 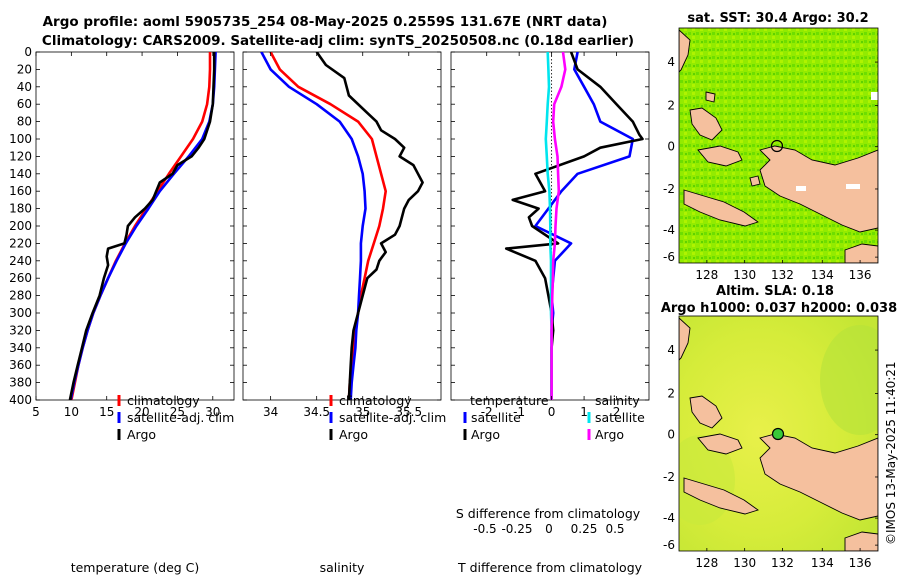 I want to click on sst-map-frame, so click(x=778, y=145).